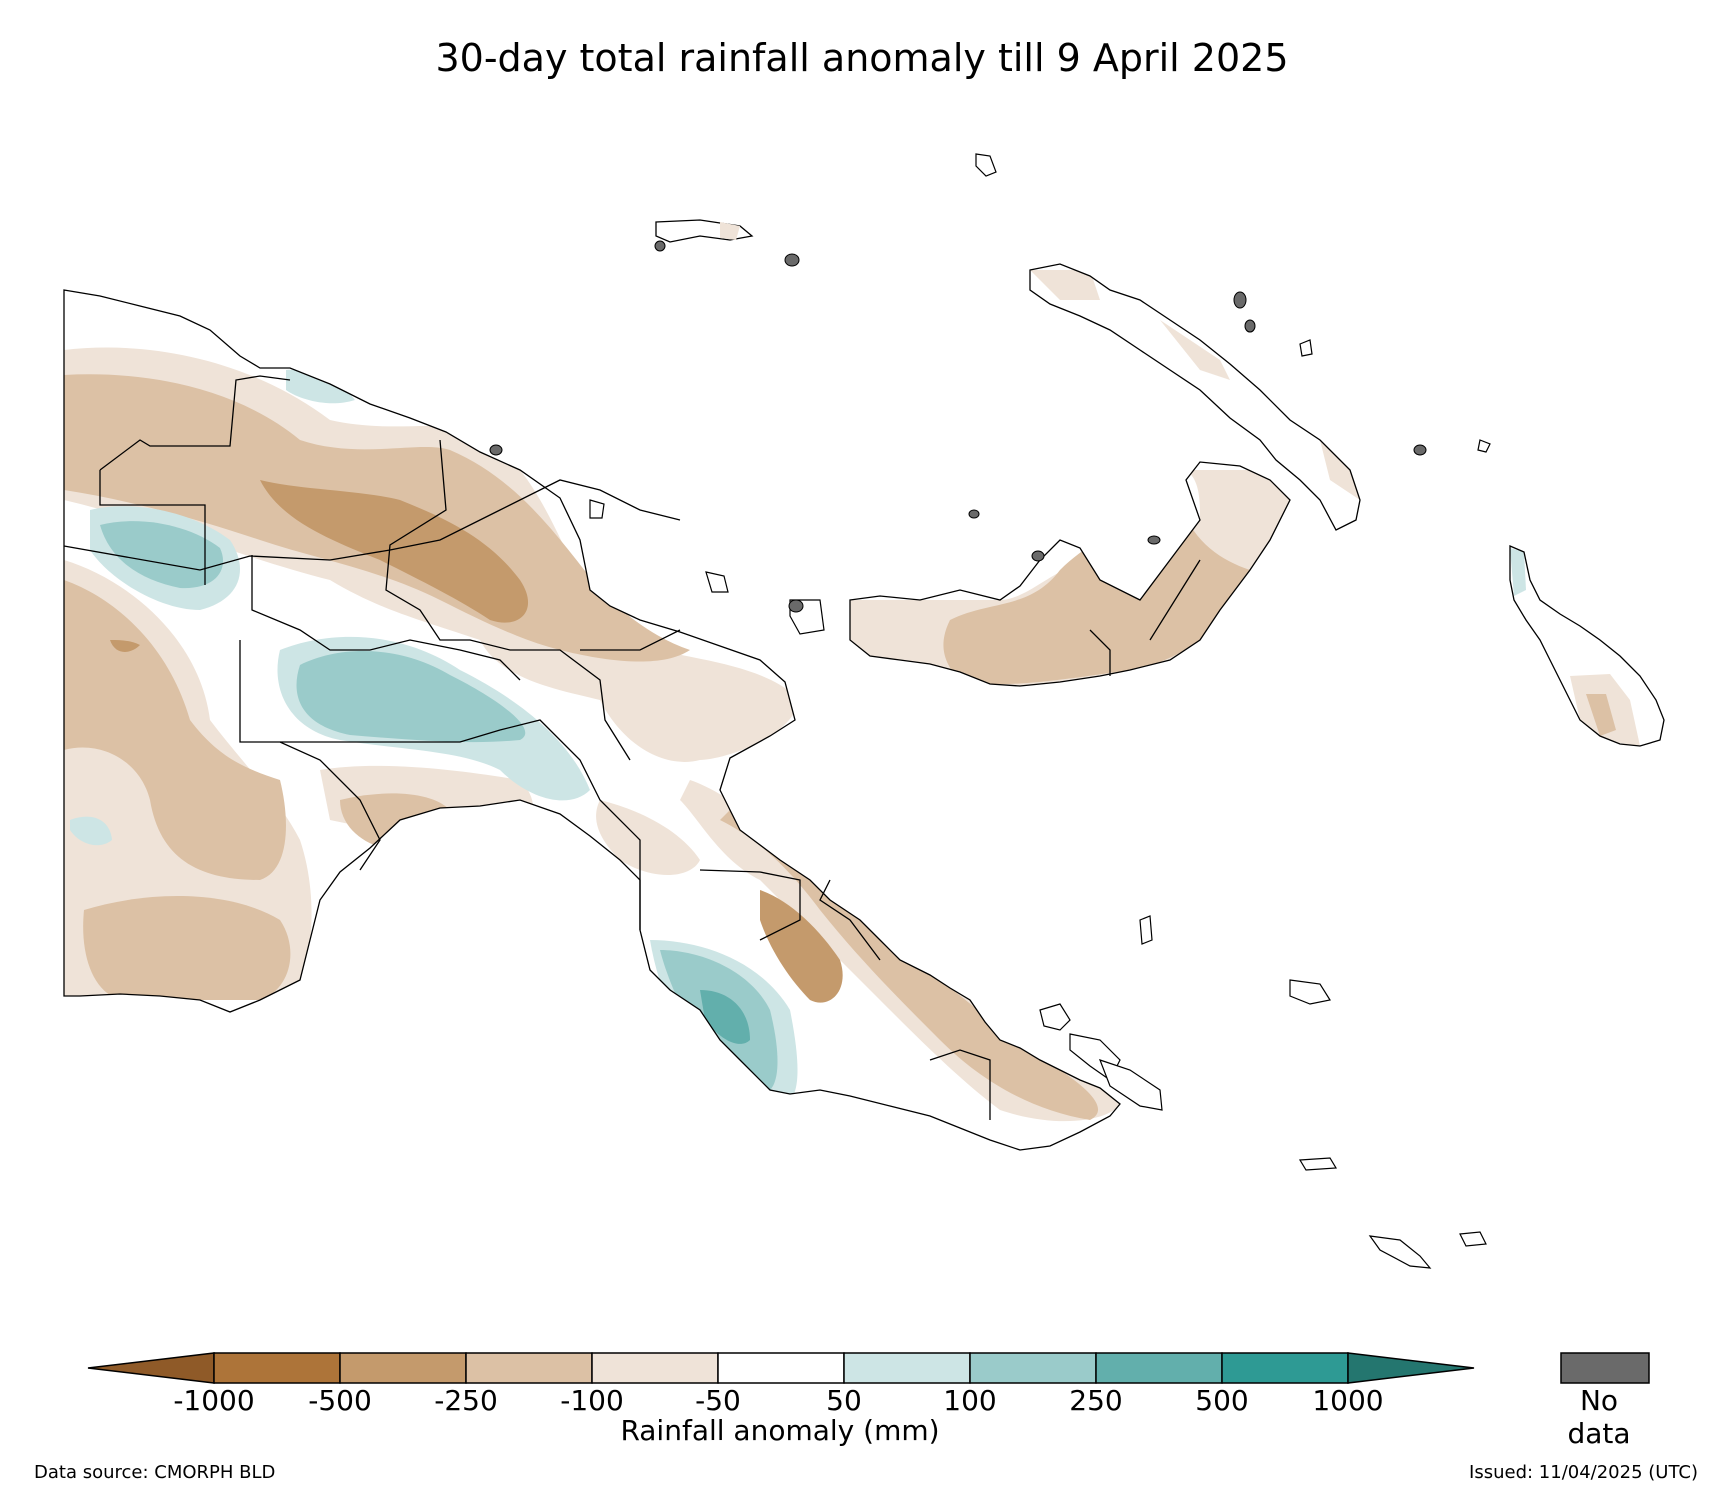  What do you see at coordinates (1583, 1472) in the screenshot?
I see `issued-date: Issued: 11/04/2025 (UTC)` at bounding box center [1583, 1472].